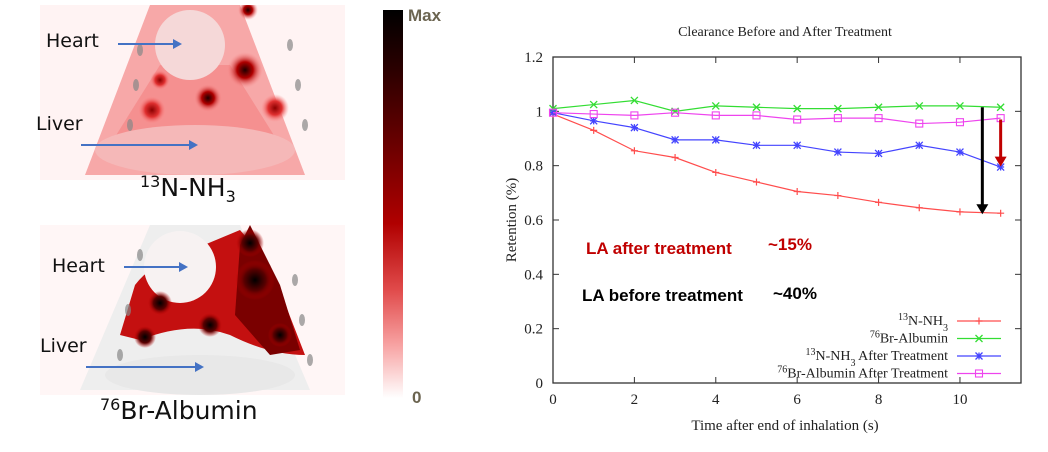 This screenshot has width=1048, height=452. Describe the element at coordinates (533, 330) in the screenshot. I see `y-tick-label: 0.2` at that location.